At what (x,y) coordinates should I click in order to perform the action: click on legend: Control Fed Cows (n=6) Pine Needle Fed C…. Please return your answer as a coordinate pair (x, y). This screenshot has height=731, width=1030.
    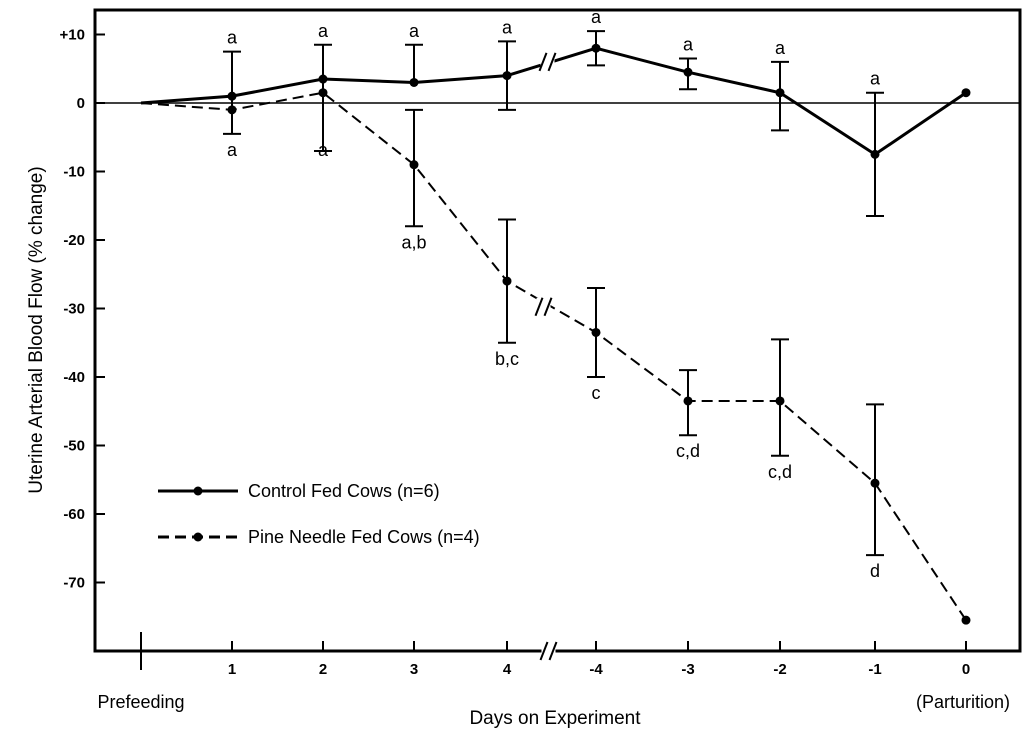
    Looking at the image, I should click on (319, 514).